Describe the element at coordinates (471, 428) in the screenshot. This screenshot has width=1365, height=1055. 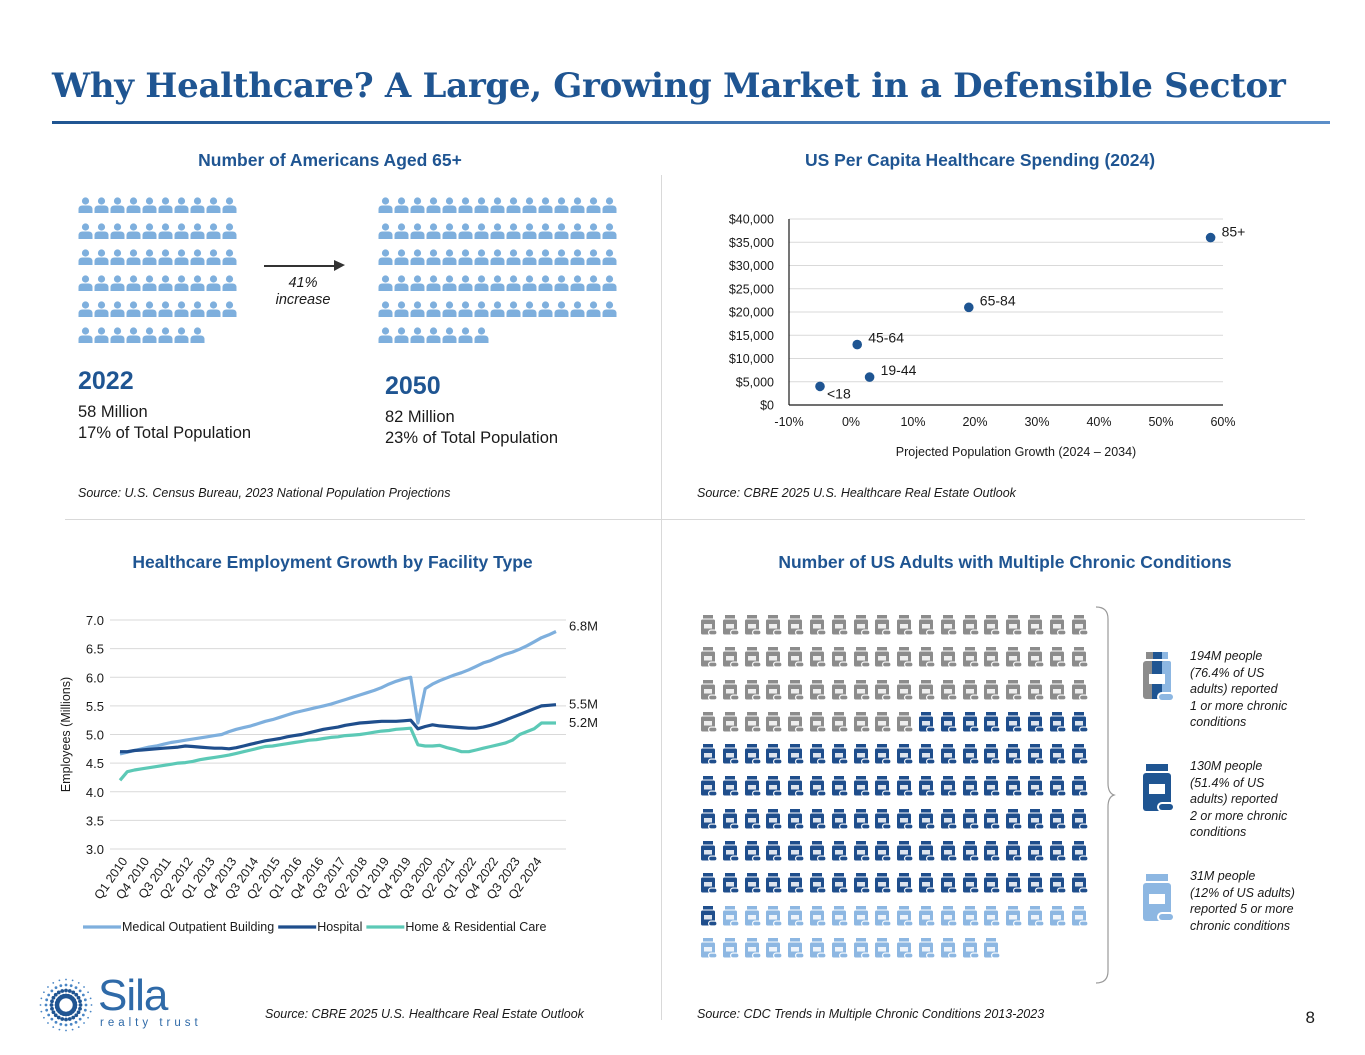
I see `stat-2050: 82 Million 23% of Total Population` at that location.